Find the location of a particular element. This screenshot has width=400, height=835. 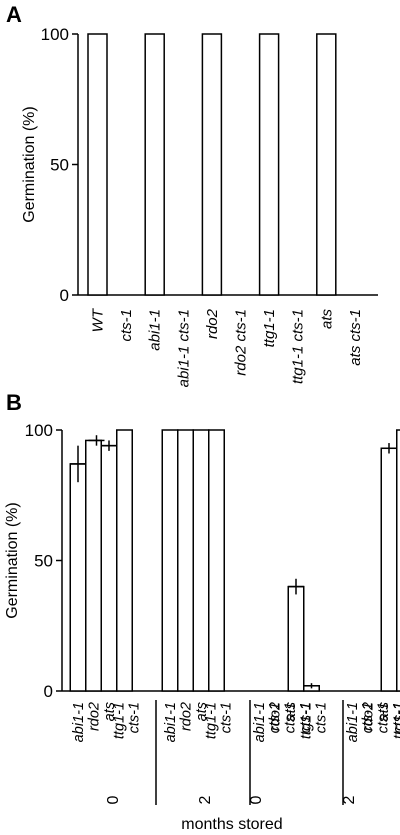

panel-a-x-tick-label: WT is located at coordinates (98, 319).